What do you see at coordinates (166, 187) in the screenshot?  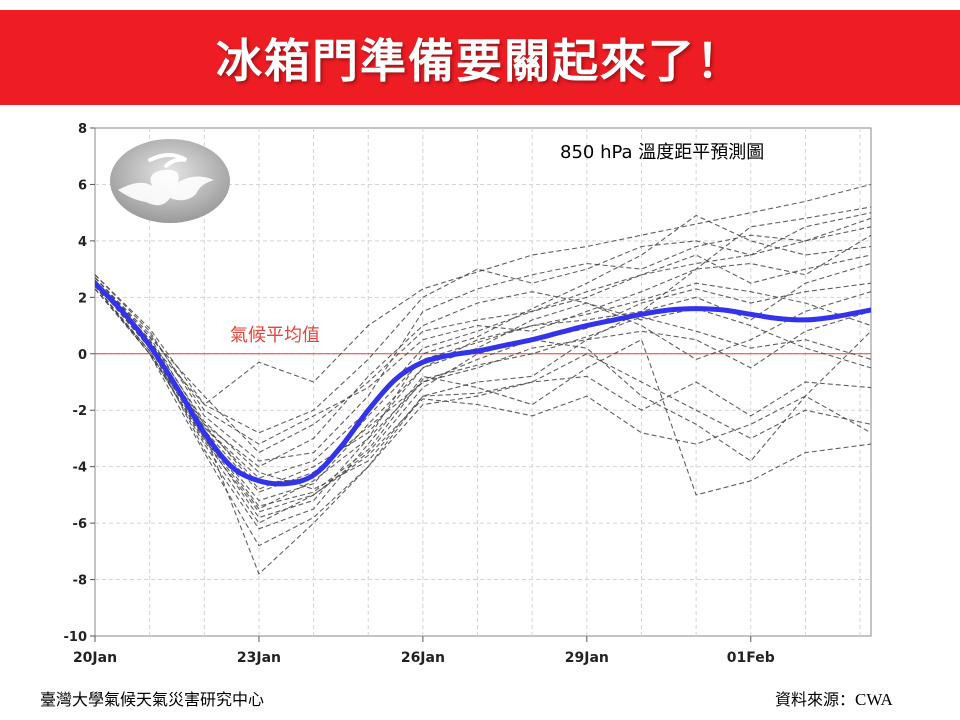 I see `cwa-logo-cloud` at bounding box center [166, 187].